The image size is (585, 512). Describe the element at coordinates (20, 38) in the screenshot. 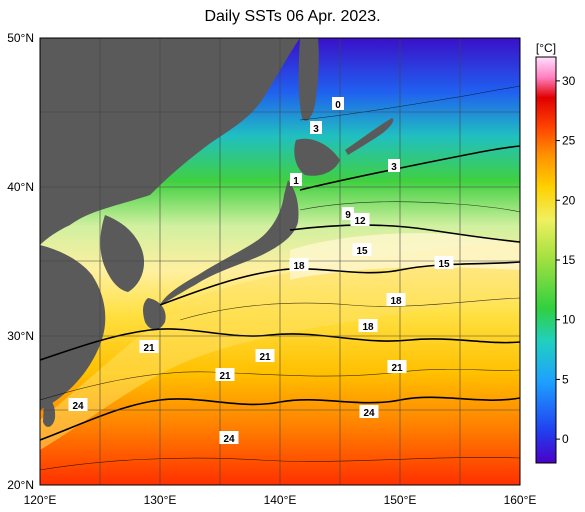

I see `lat-label-50: 50°N` at that location.